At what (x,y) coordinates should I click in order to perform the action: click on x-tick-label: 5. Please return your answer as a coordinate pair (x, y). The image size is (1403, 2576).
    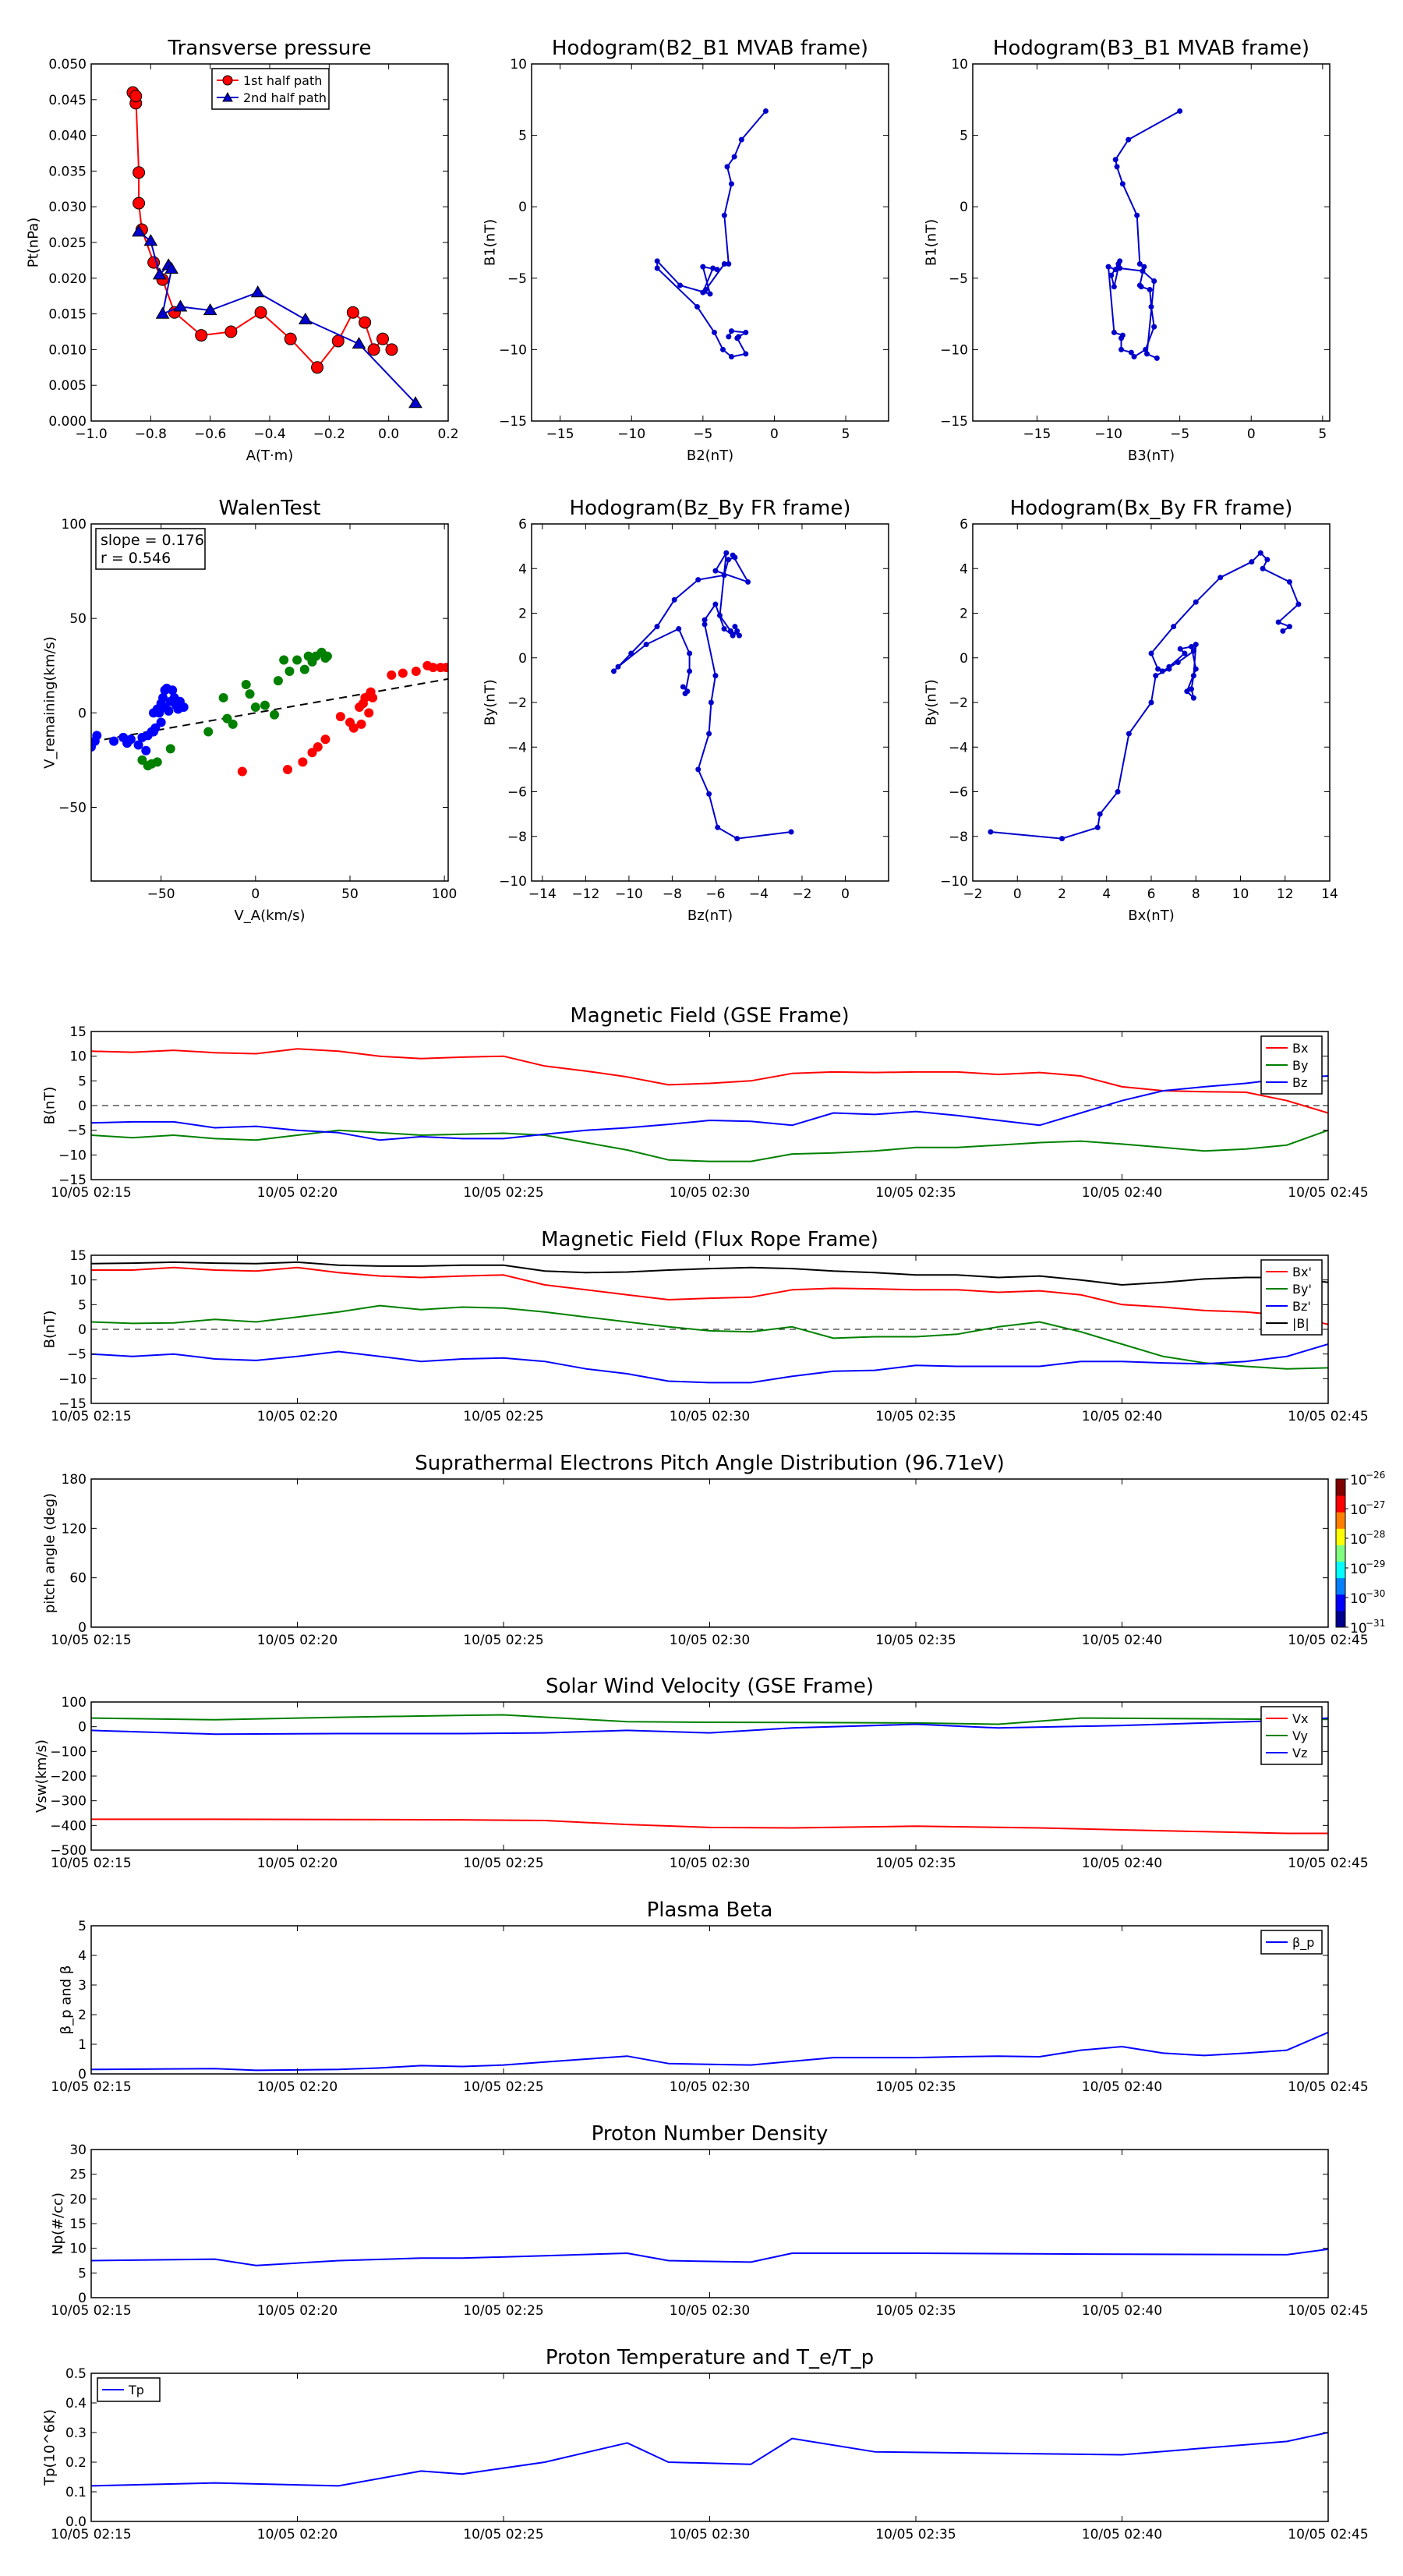
    Looking at the image, I should click on (846, 434).